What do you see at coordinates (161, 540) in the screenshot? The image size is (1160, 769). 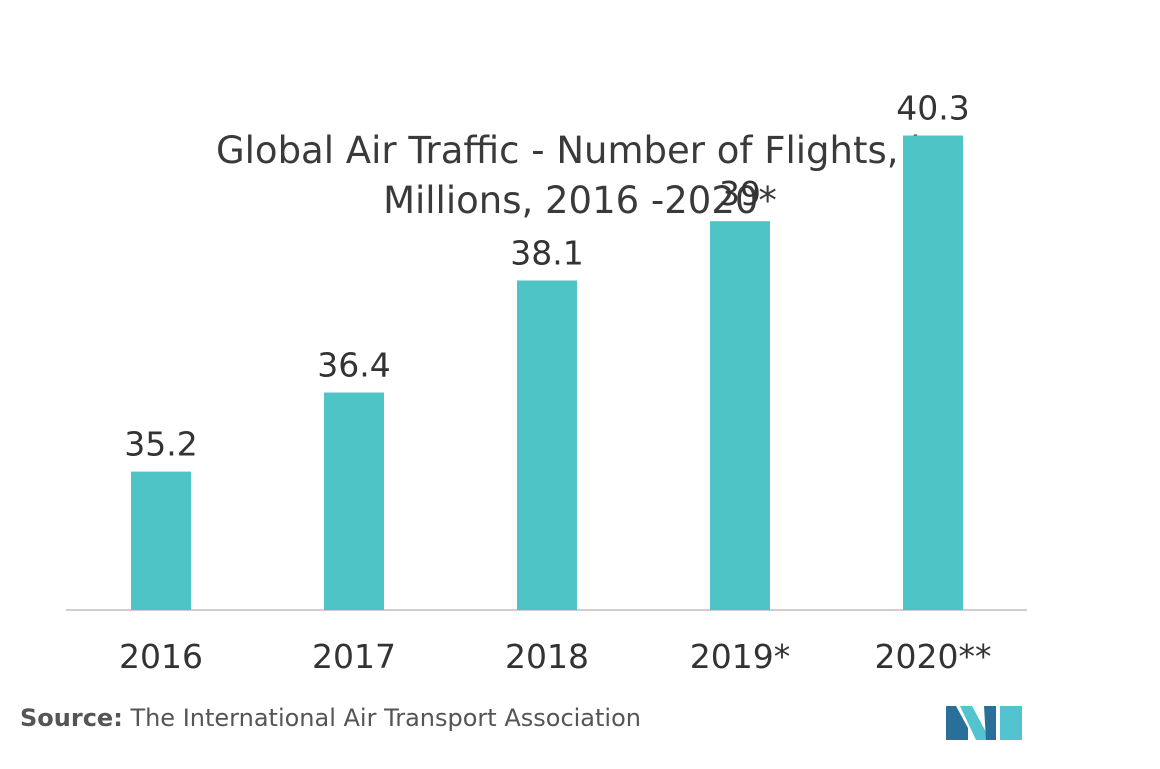 I see `bar-2016` at bounding box center [161, 540].